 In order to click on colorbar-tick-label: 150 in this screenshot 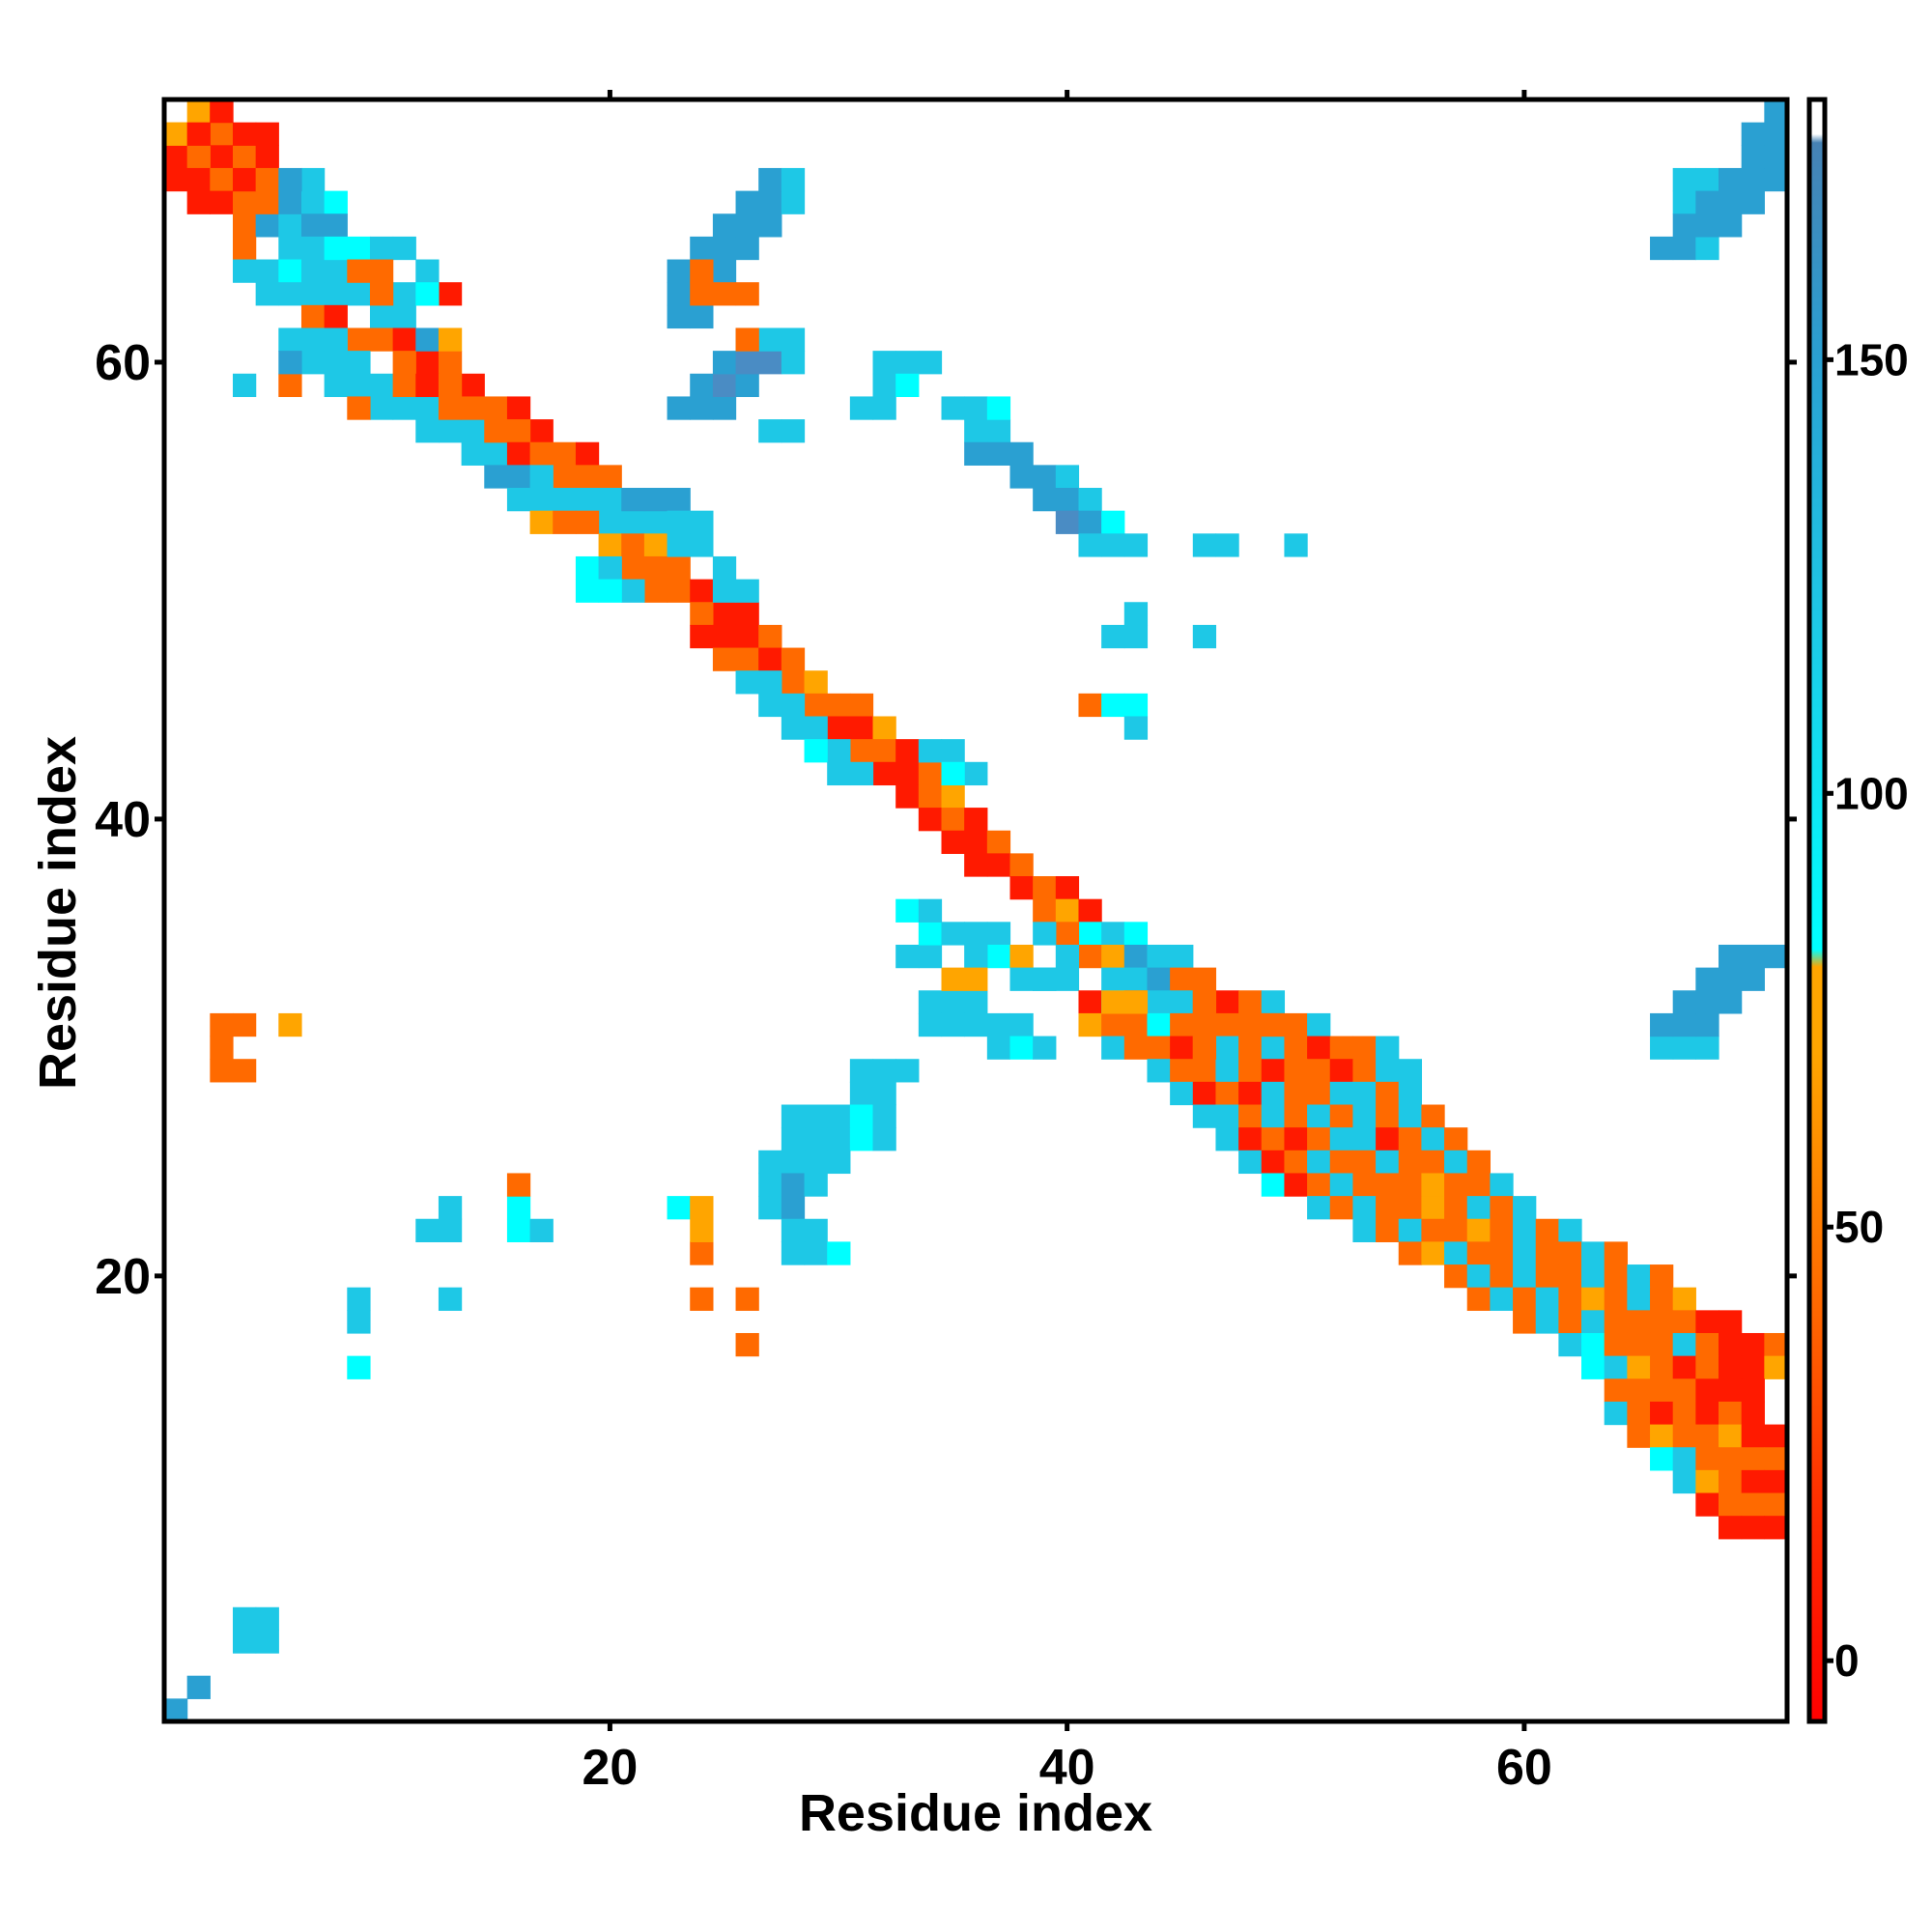, I will do `click(1871, 359)`.